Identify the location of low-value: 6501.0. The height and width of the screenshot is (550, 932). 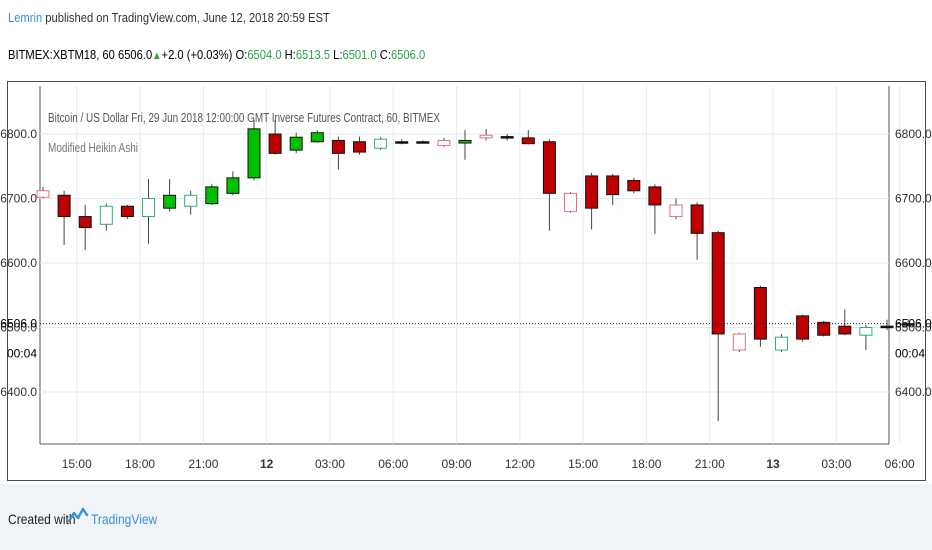
(359, 54).